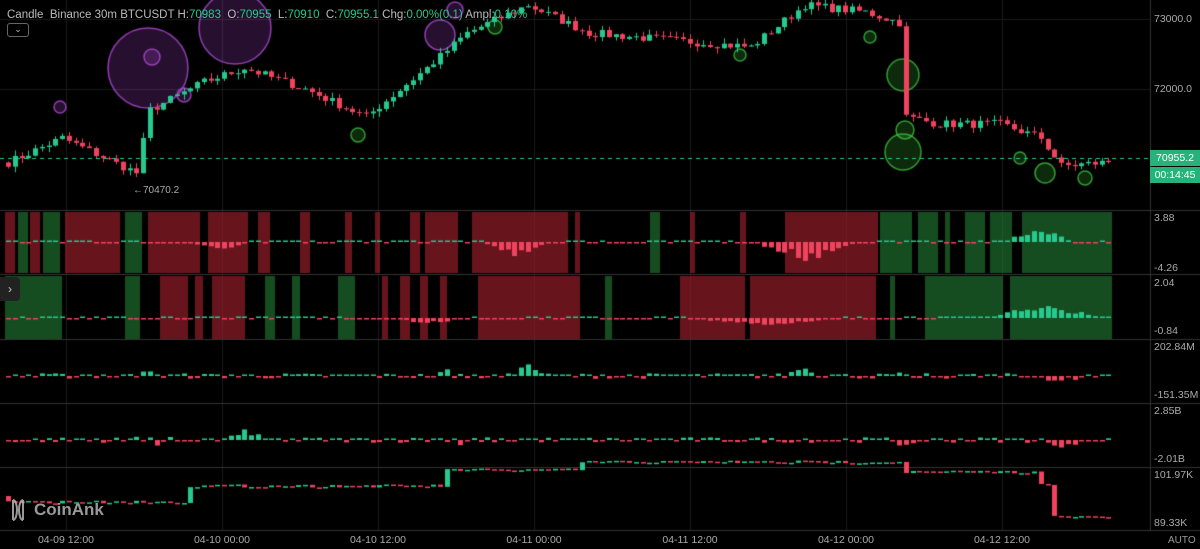 This screenshot has width=1200, height=549. Describe the element at coordinates (233, 15) in the screenshot. I see `open-label: O:` at that location.